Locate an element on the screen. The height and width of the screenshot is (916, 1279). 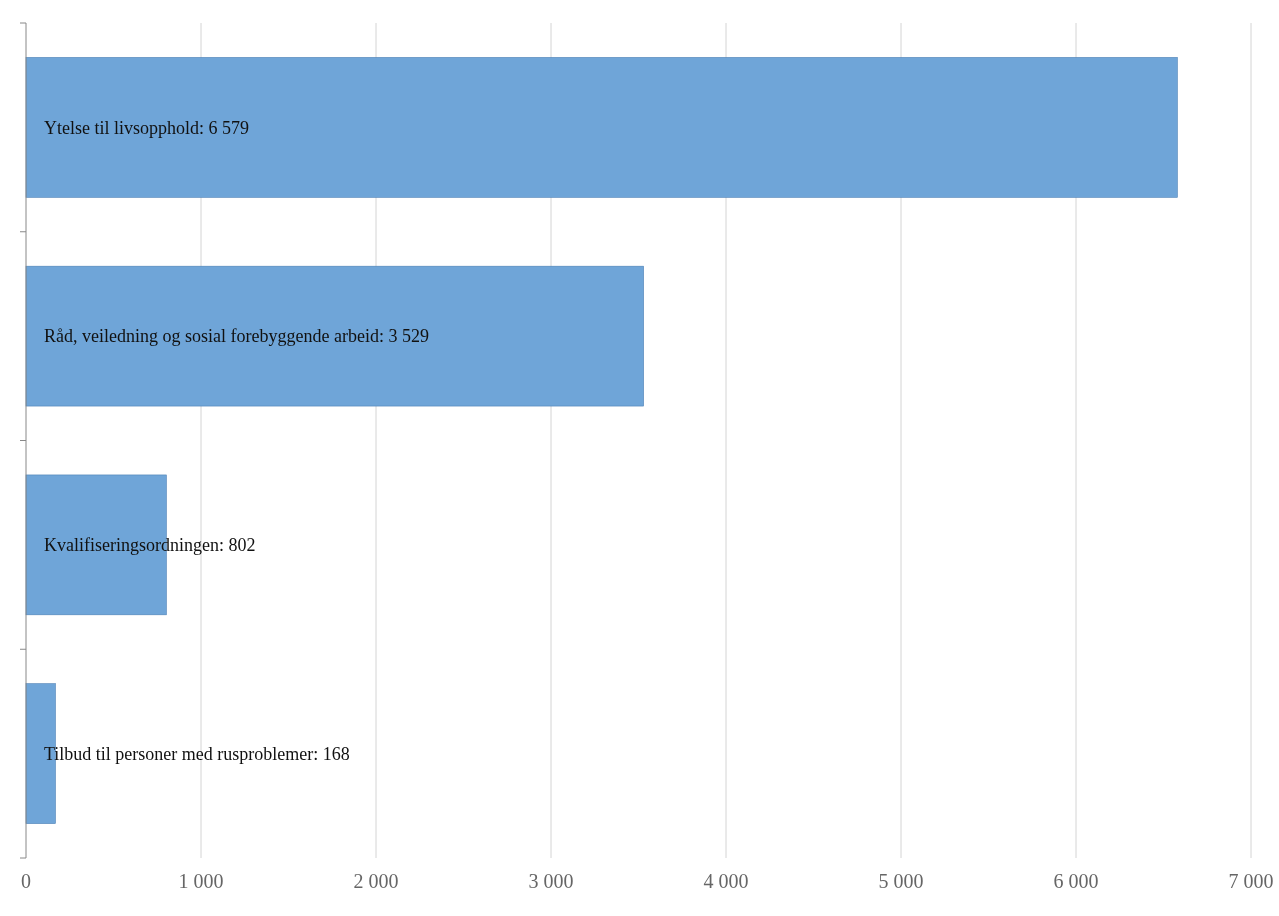
x-tick-label: 4 000 is located at coordinates (726, 881).